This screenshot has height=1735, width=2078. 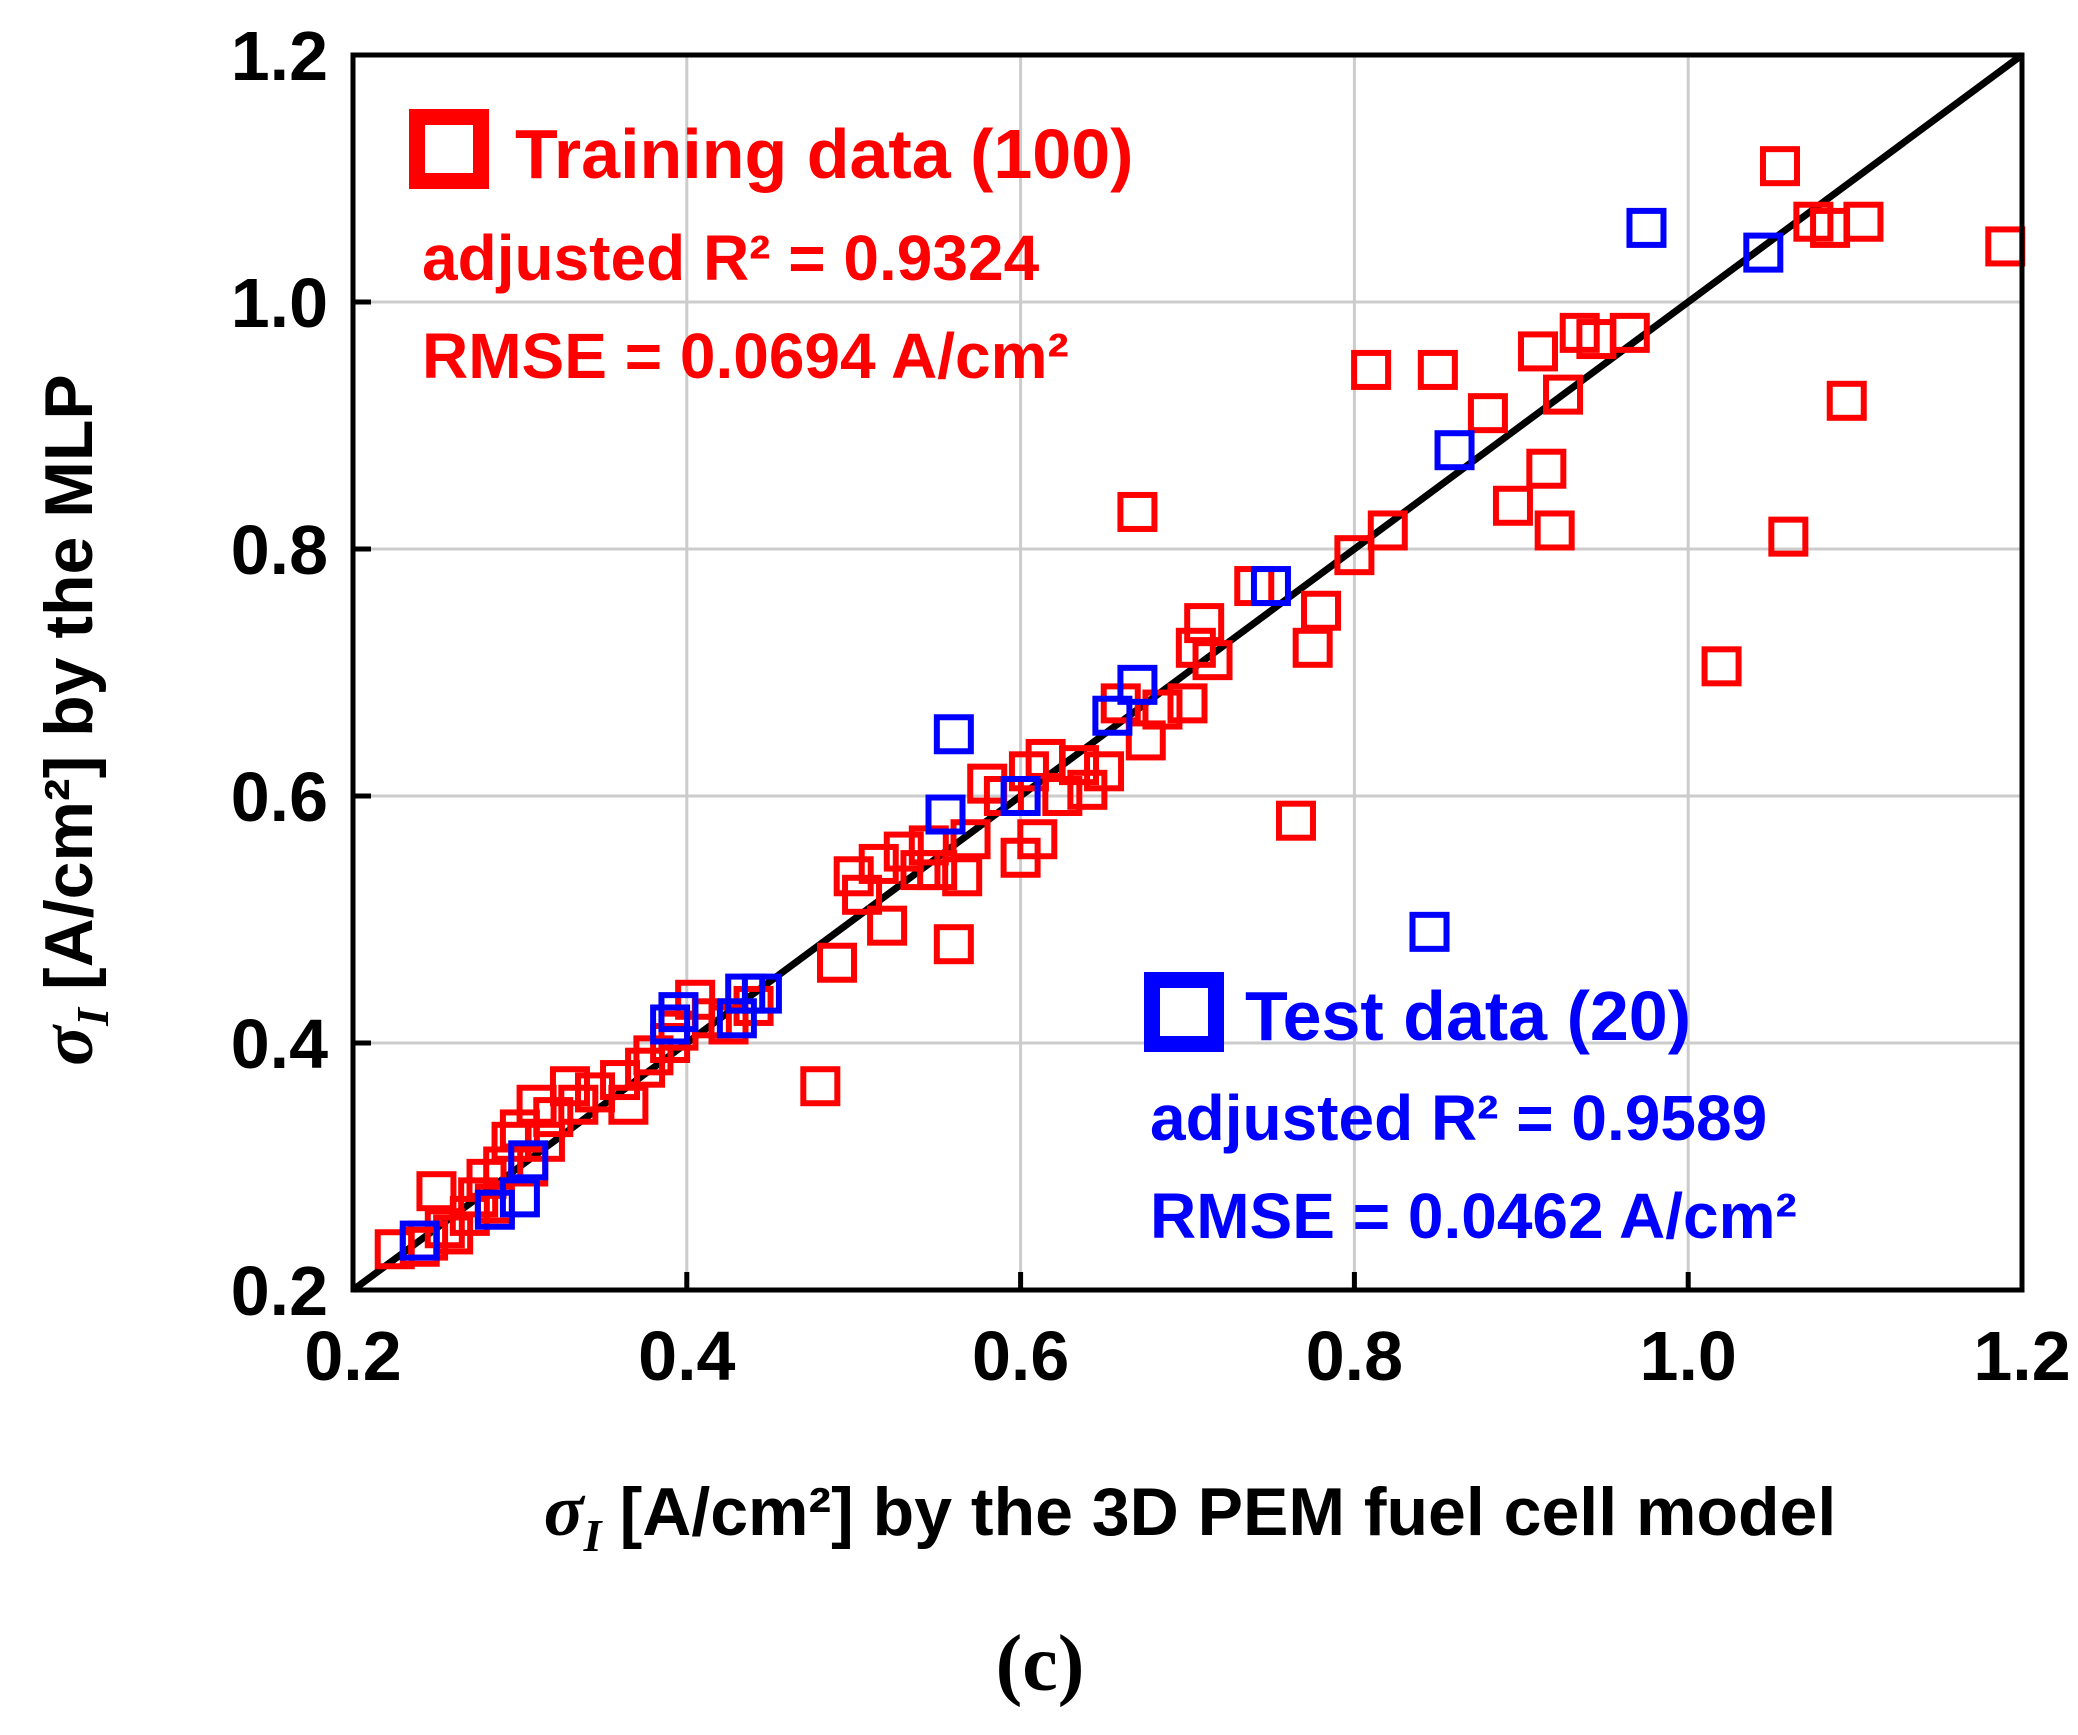 What do you see at coordinates (2021, 1356) in the screenshot?
I see `x-tick-label: 1.2` at bounding box center [2021, 1356].